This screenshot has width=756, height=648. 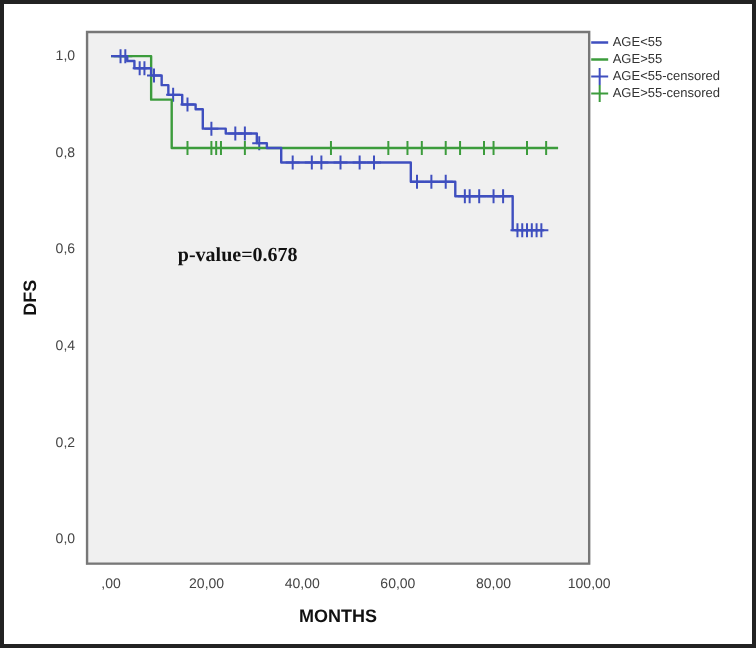 What do you see at coordinates (237, 255) in the screenshot?
I see `annotation: p-value=0.678` at bounding box center [237, 255].